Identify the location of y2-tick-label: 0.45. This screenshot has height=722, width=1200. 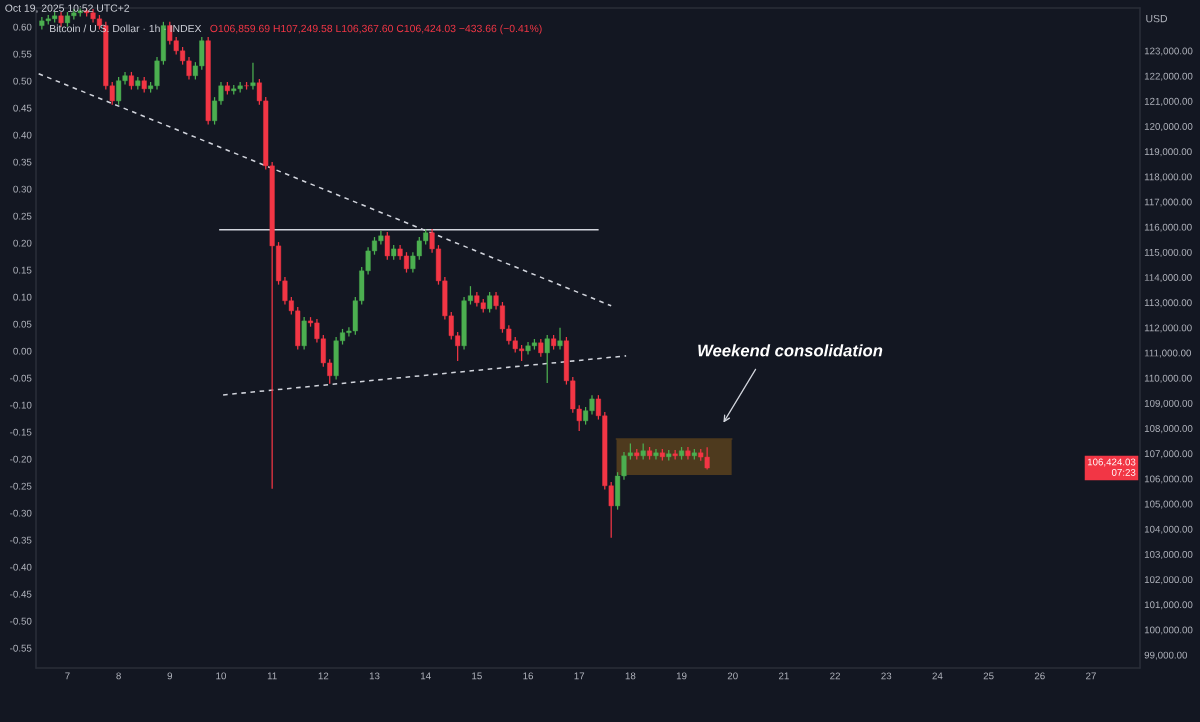
(22, 108).